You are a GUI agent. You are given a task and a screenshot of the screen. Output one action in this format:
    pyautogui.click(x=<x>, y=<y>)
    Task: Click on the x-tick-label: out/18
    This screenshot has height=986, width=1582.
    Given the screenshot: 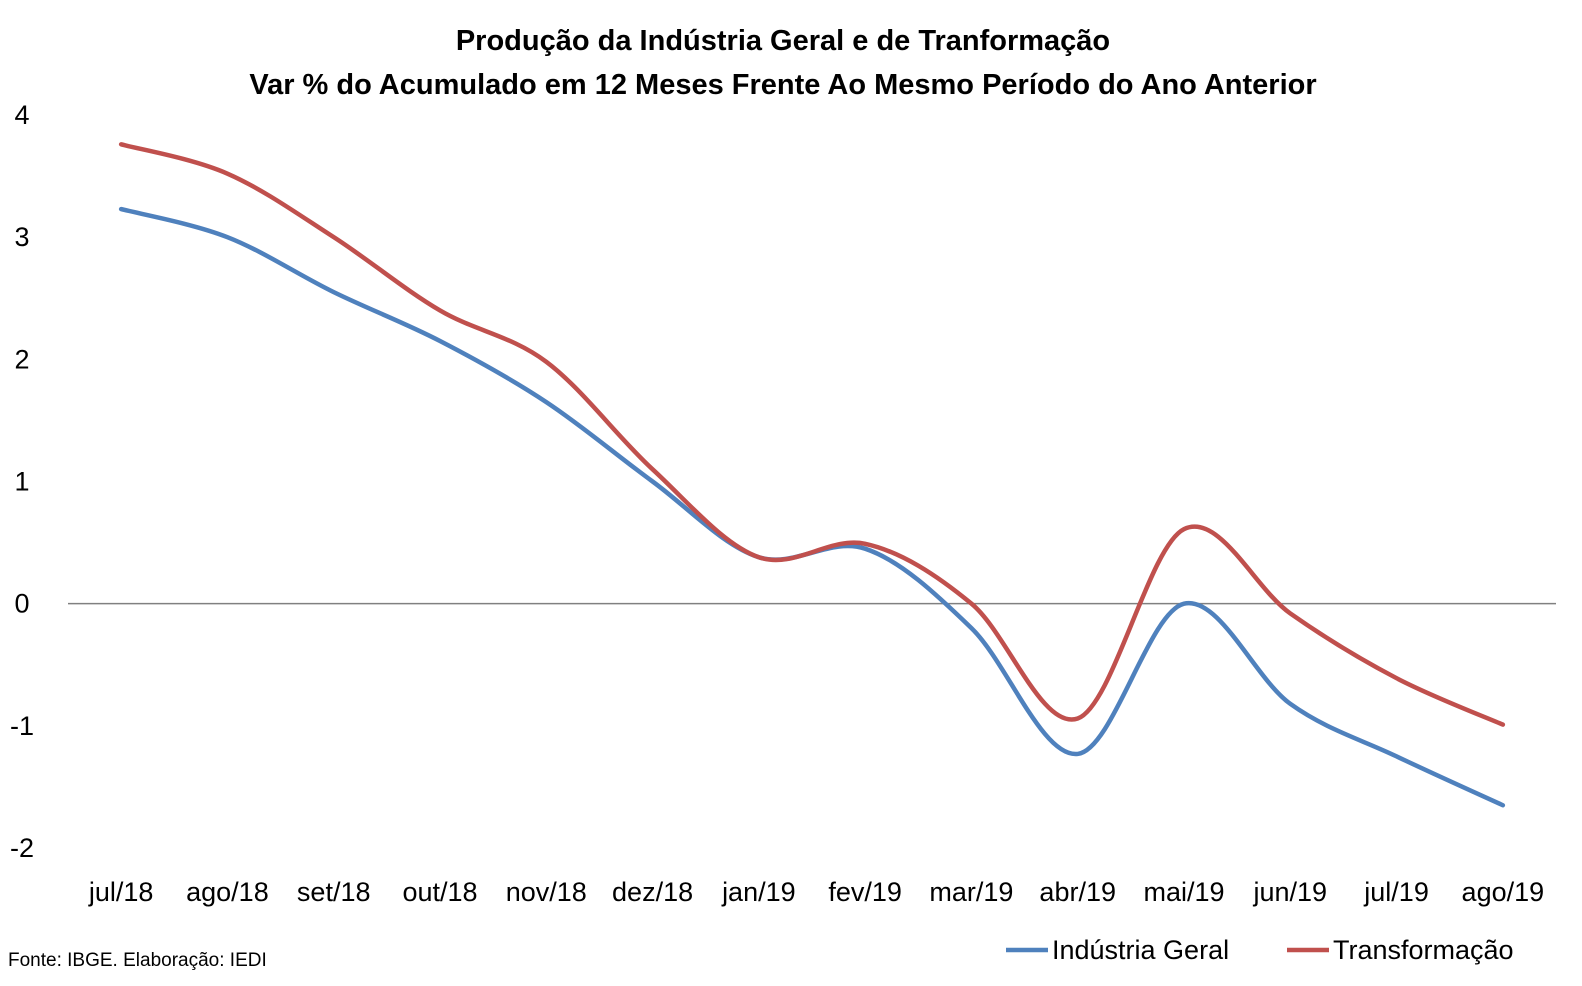 What is the action you would take?
    pyautogui.click(x=439, y=892)
    